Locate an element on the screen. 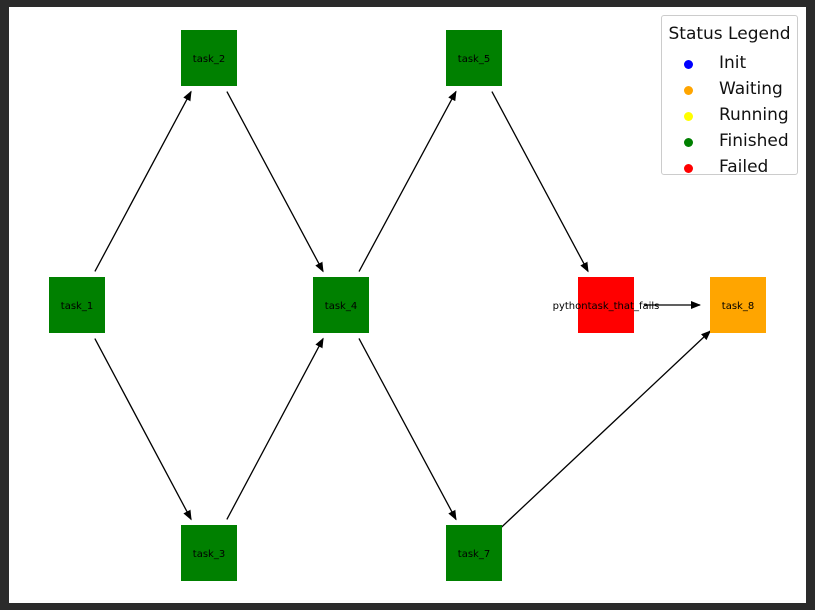 Image resolution: width=815 pixels, height=610 pixels. node-task_5: task_5 is located at coordinates (474, 58).